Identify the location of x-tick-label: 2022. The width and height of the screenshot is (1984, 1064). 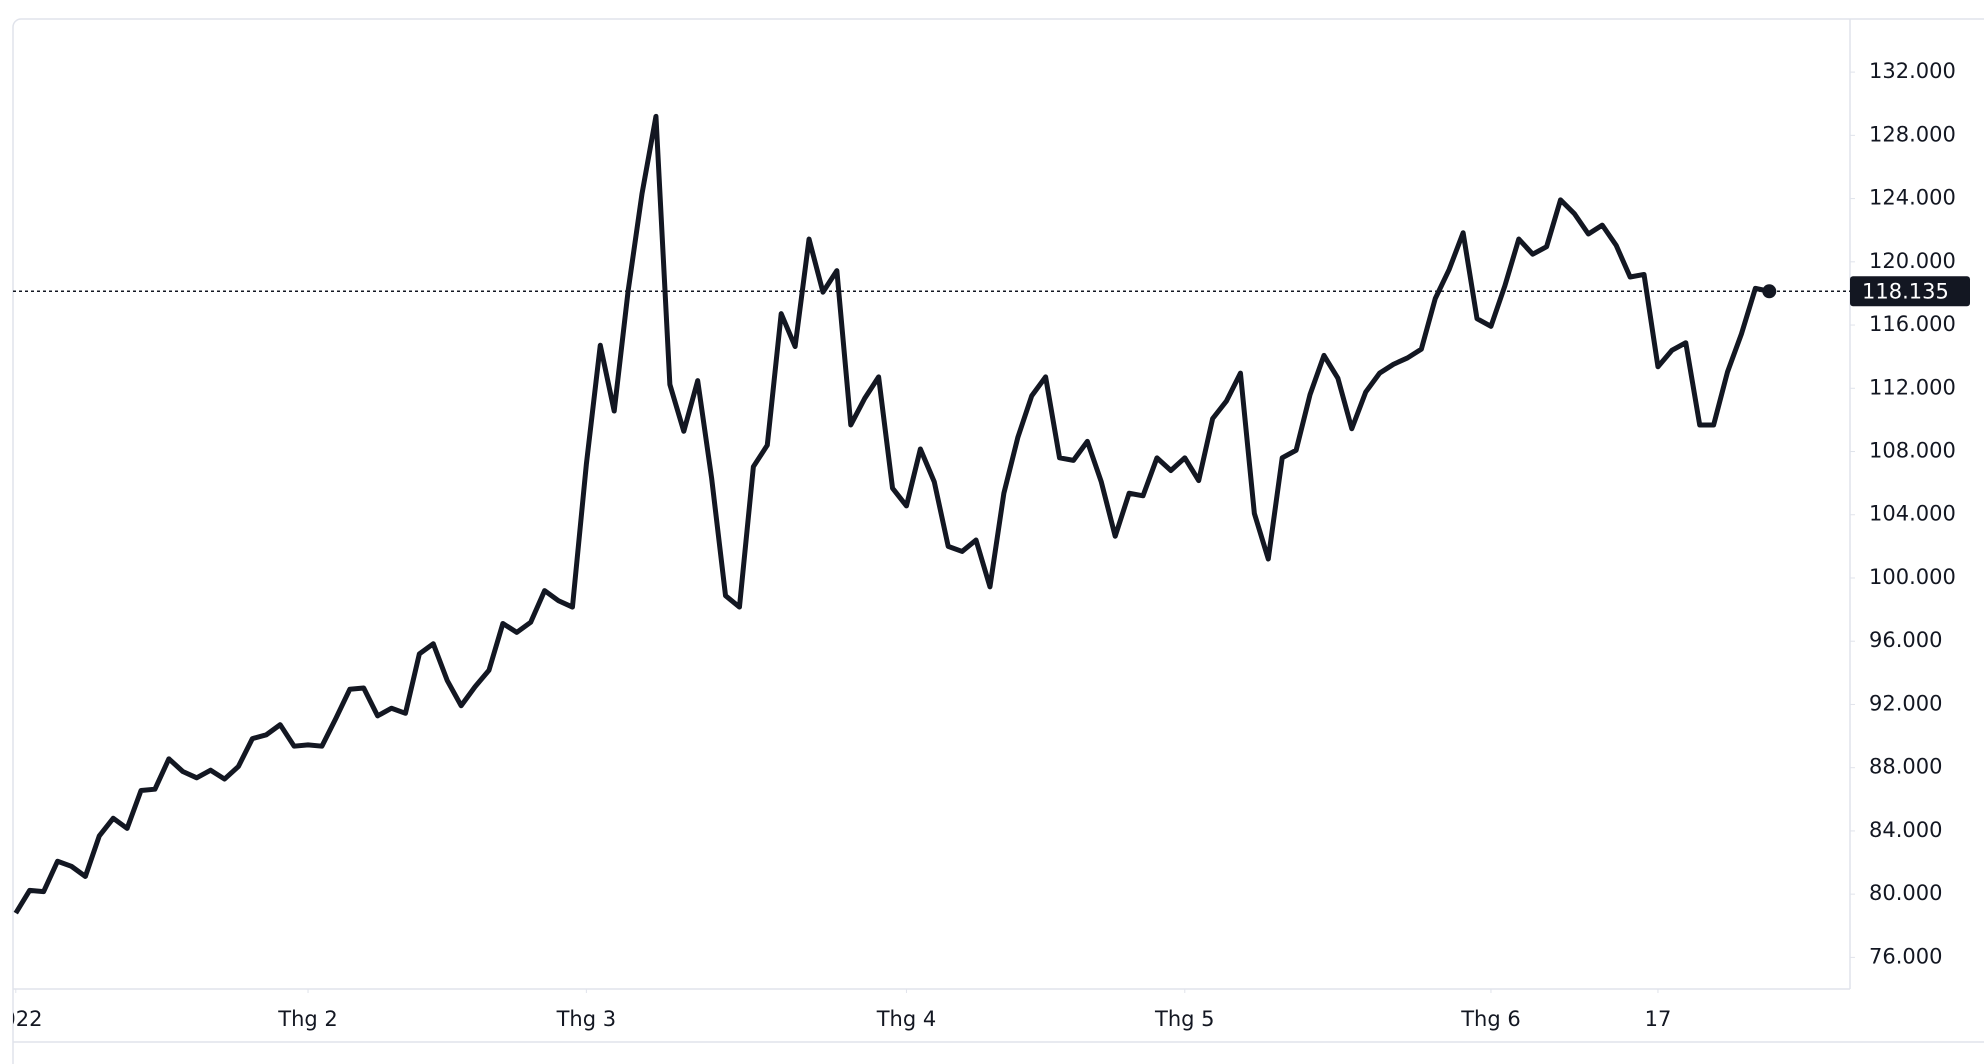
(21, 1019).